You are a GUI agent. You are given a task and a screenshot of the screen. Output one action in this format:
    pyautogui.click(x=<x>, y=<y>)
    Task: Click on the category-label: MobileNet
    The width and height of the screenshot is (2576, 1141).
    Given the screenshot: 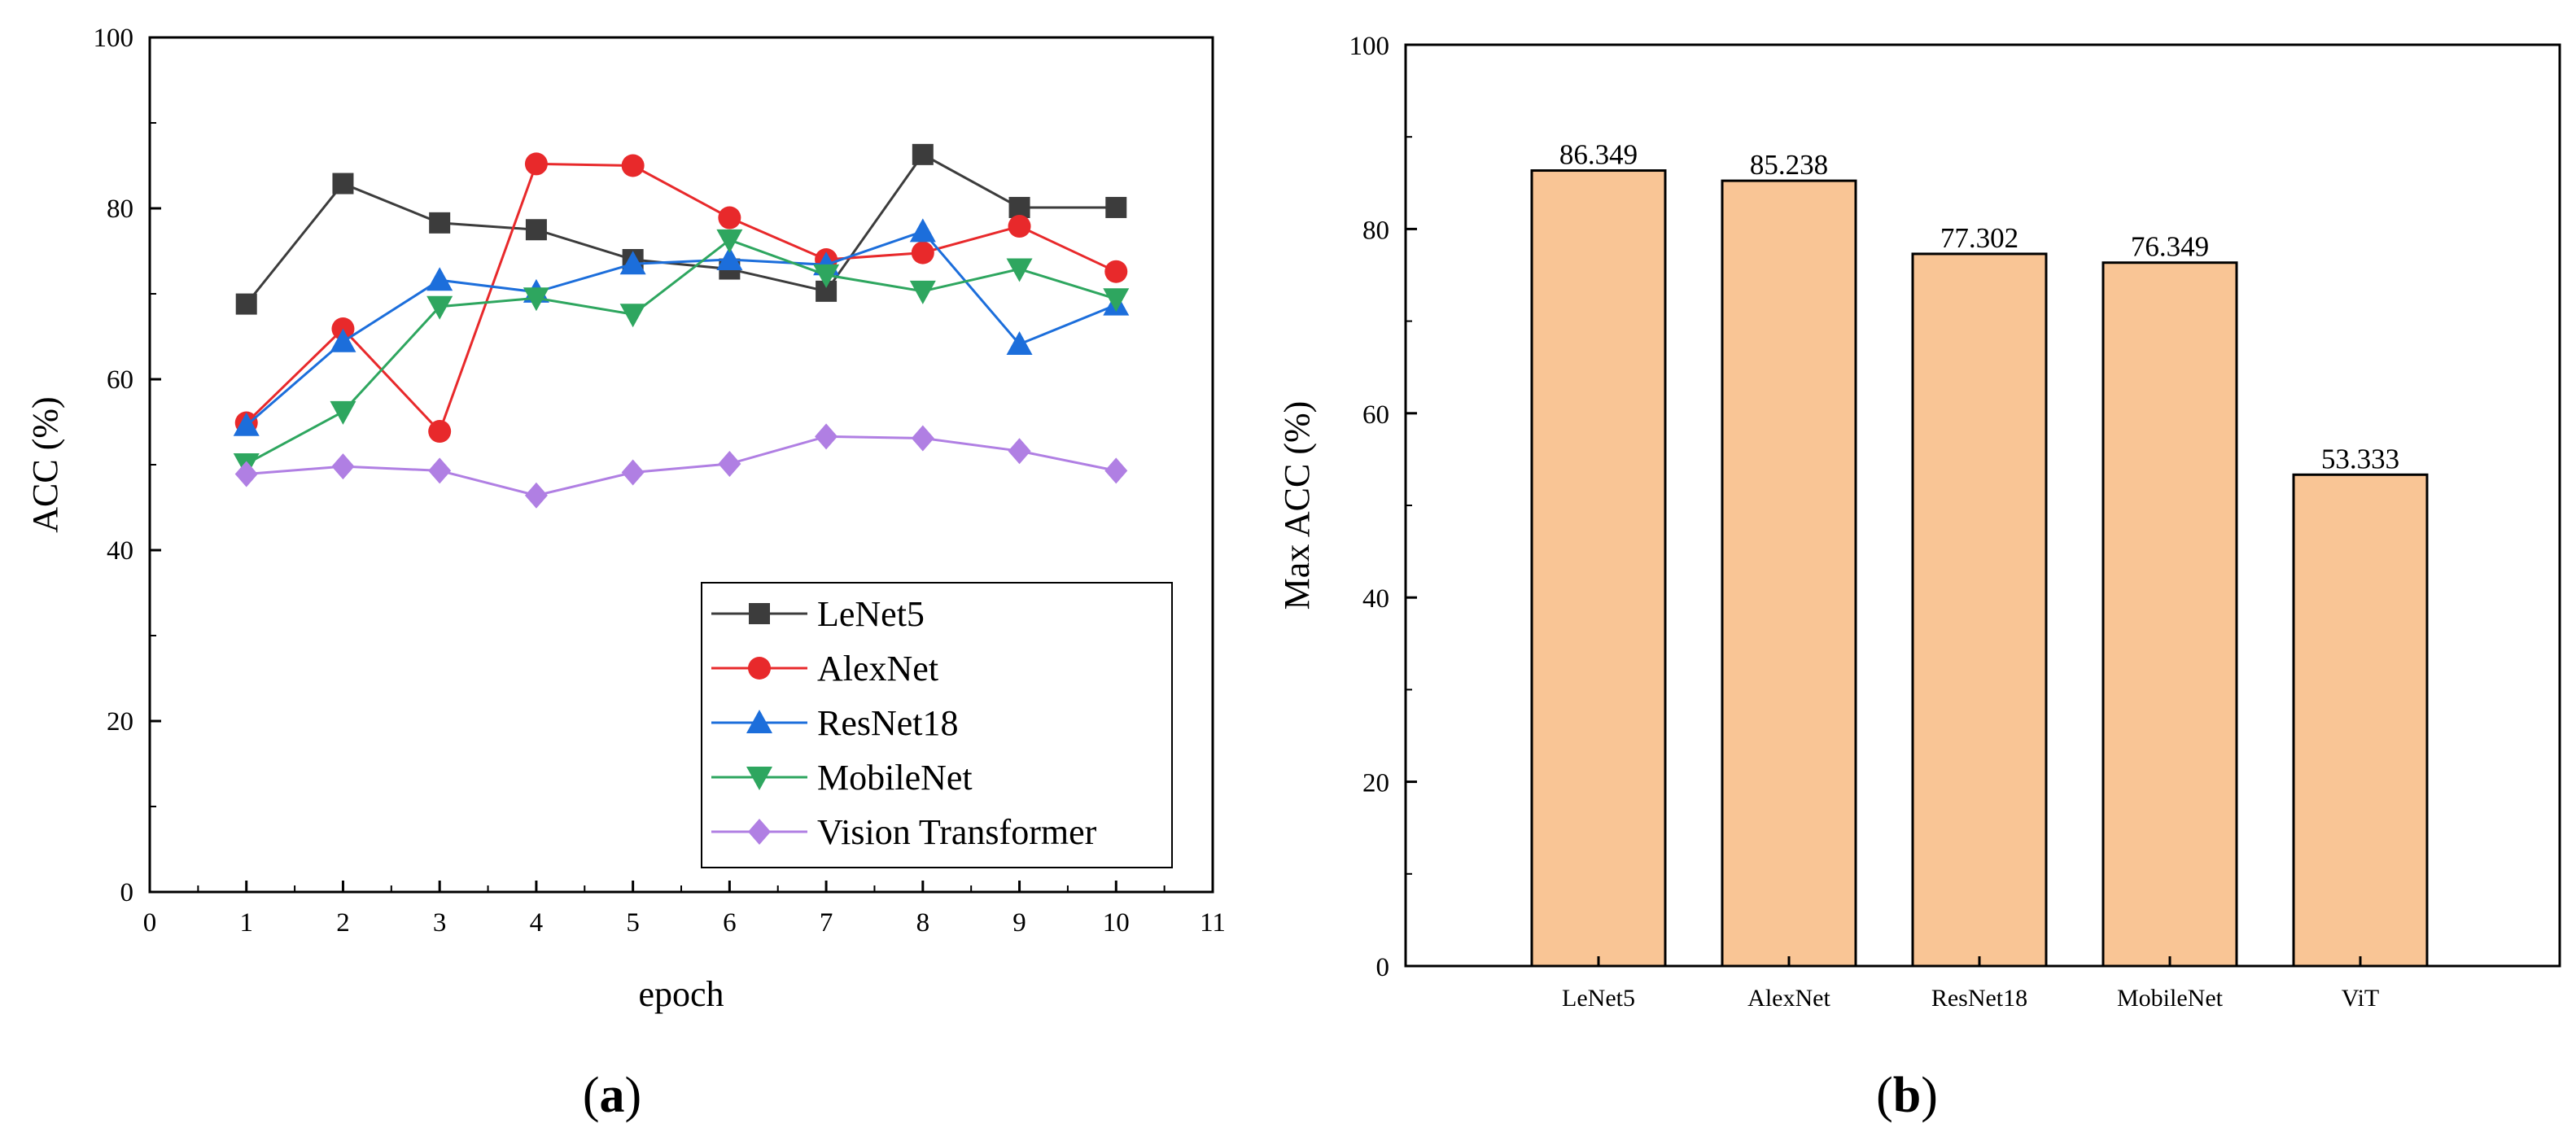 What is the action you would take?
    pyautogui.click(x=2170, y=999)
    